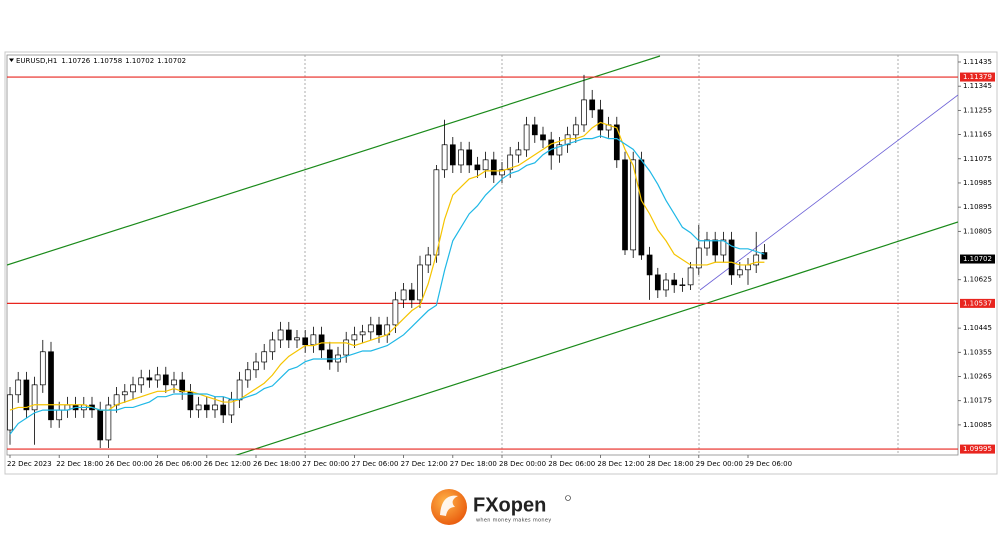 This screenshot has height=538, width=1000. What do you see at coordinates (374, 464) in the screenshot?
I see `x-tick-label: 27 Dec 06:00` at bounding box center [374, 464].